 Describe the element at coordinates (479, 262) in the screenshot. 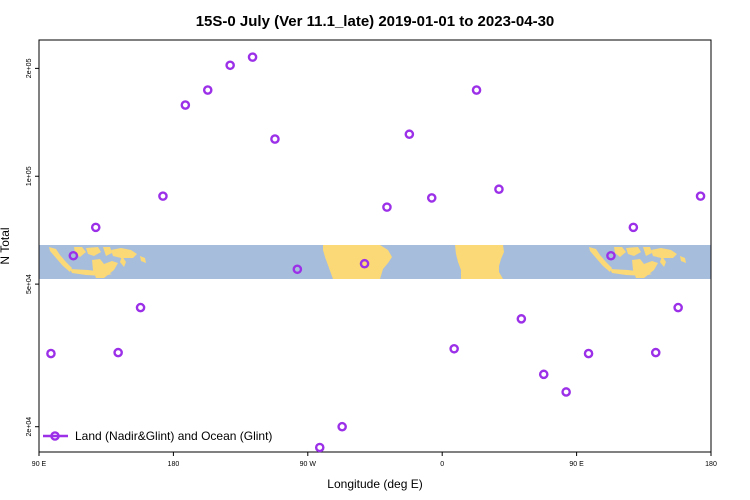

I see `land-africa` at that location.